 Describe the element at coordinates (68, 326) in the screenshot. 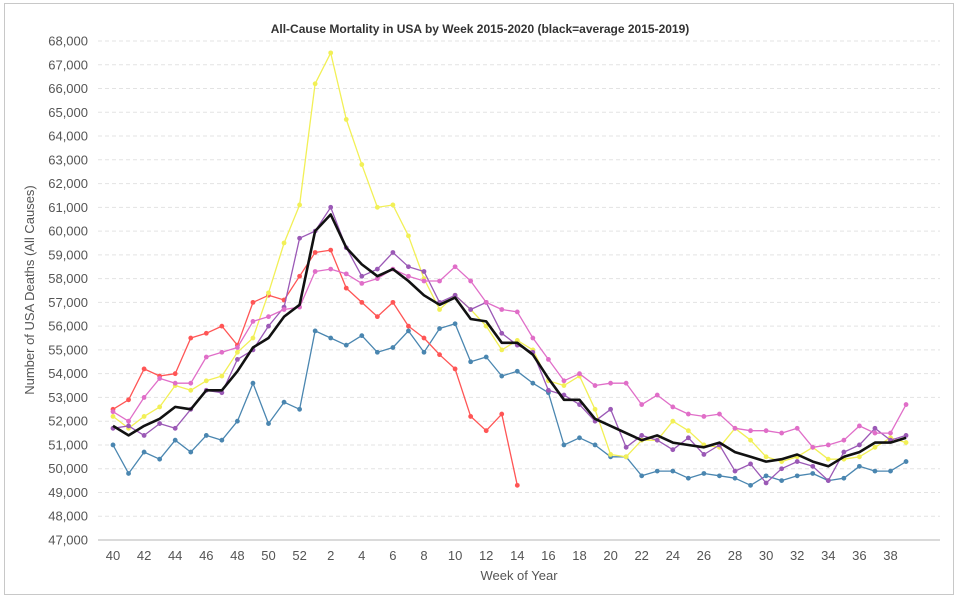

I see `y-tick-label: 56,000` at that location.